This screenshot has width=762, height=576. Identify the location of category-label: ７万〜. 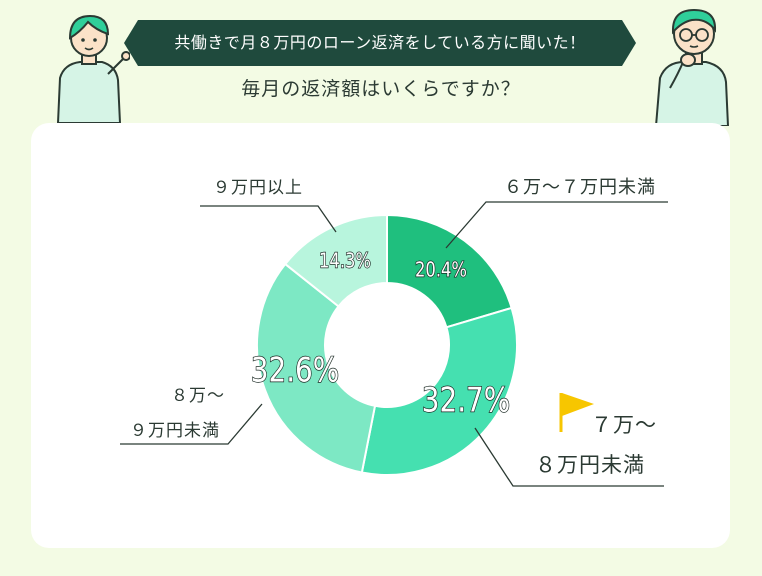
(624, 425).